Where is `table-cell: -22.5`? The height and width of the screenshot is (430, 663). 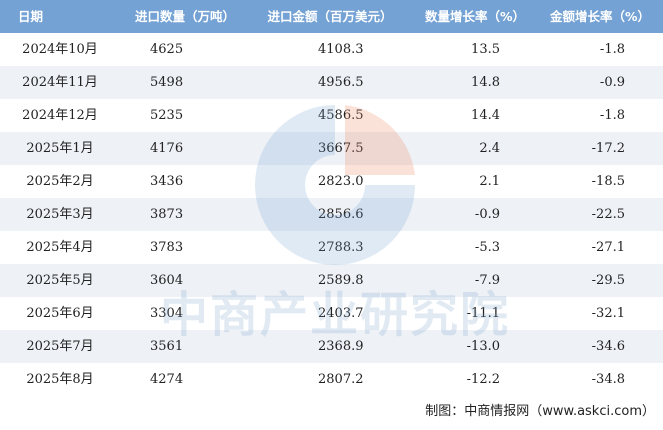 table-cell: -22.5 is located at coordinates (608, 214).